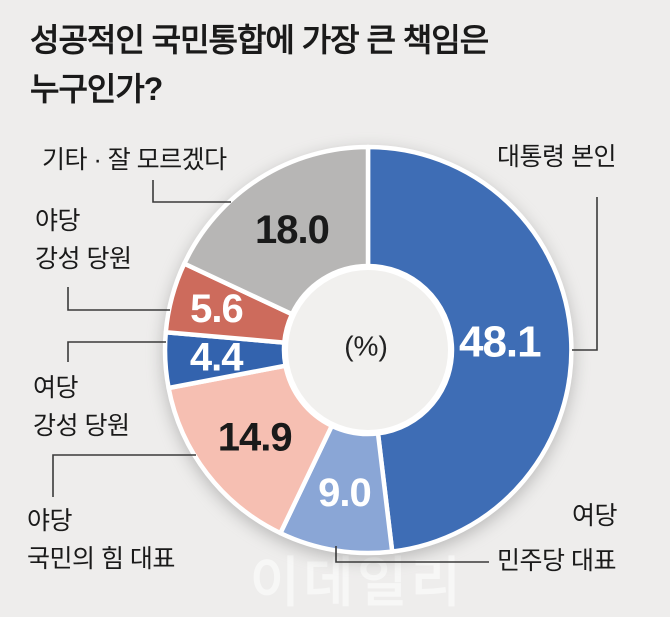 The image size is (670, 617). What do you see at coordinates (217, 358) in the screenshot?
I see `value-label-3: 4.4` at bounding box center [217, 358].